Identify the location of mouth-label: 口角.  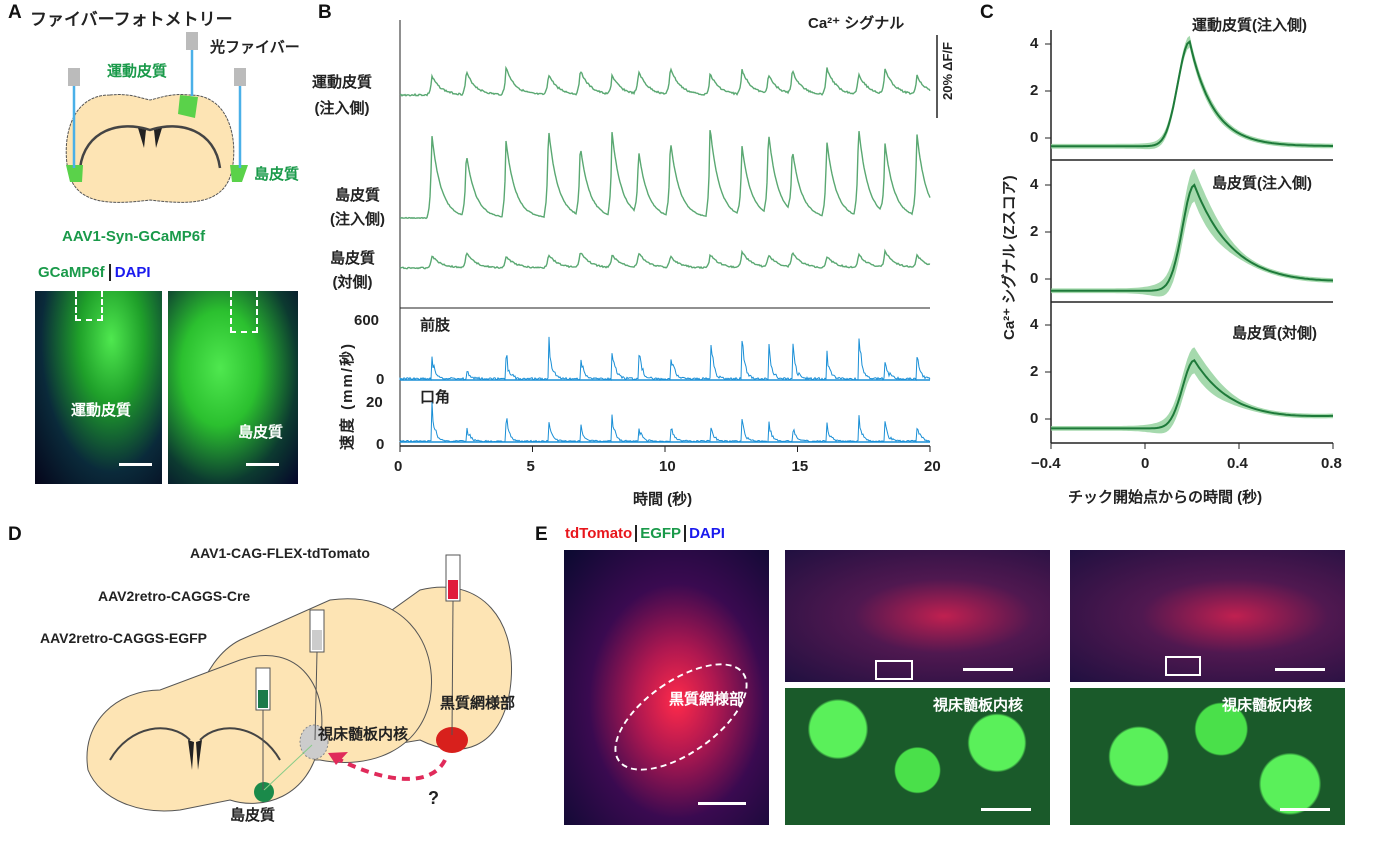
(435, 397).